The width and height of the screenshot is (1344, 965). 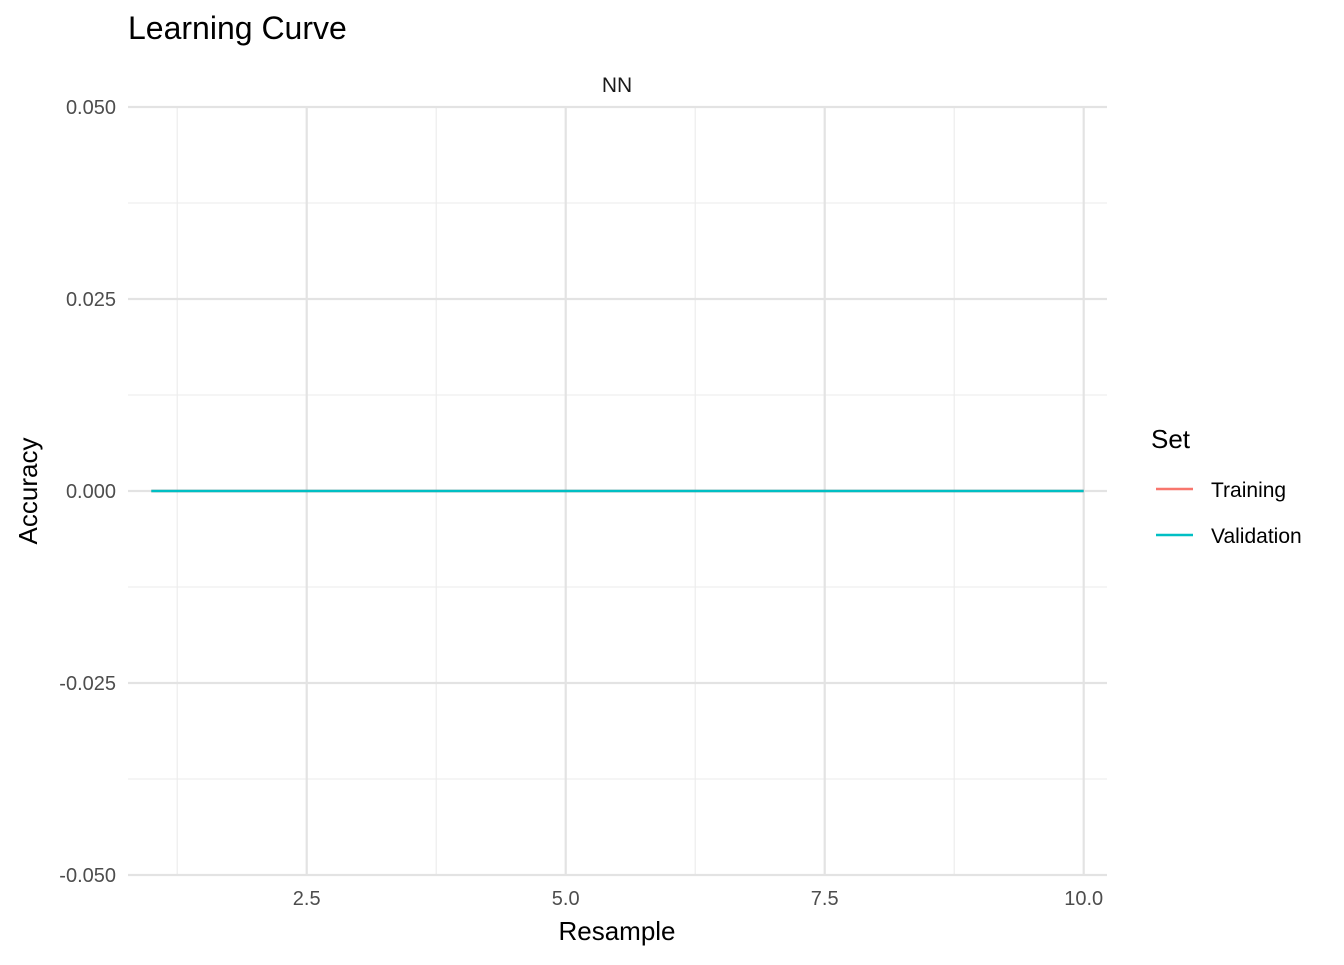 I want to click on x-tick-label: 5.0, so click(x=566, y=899).